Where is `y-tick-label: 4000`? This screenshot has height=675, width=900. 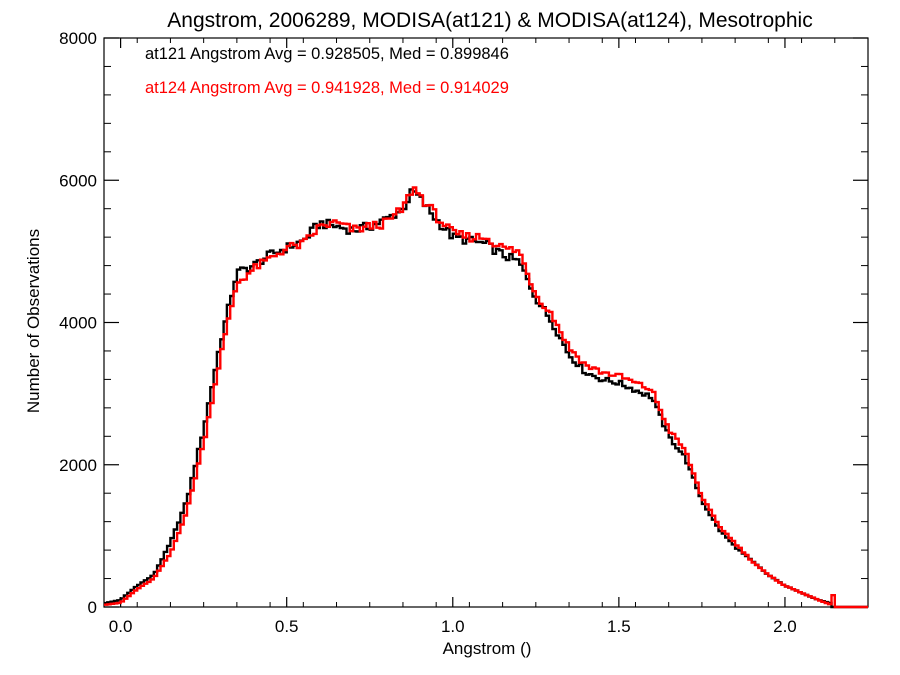 y-tick-label: 4000 is located at coordinates (78, 323).